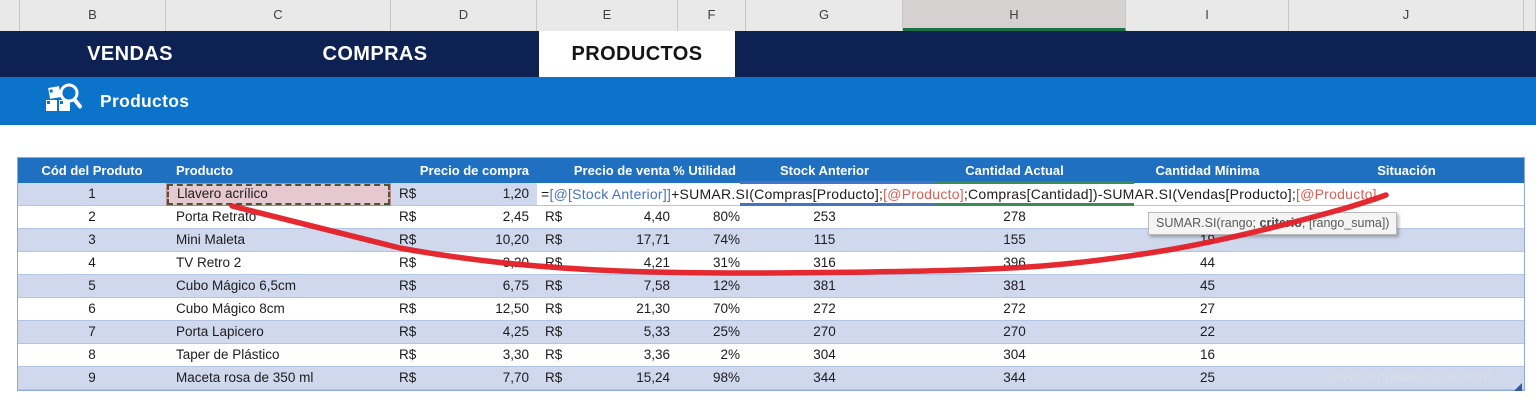  What do you see at coordinates (607, 355) in the screenshot?
I see `cell-venta: R$ 3,36` at bounding box center [607, 355].